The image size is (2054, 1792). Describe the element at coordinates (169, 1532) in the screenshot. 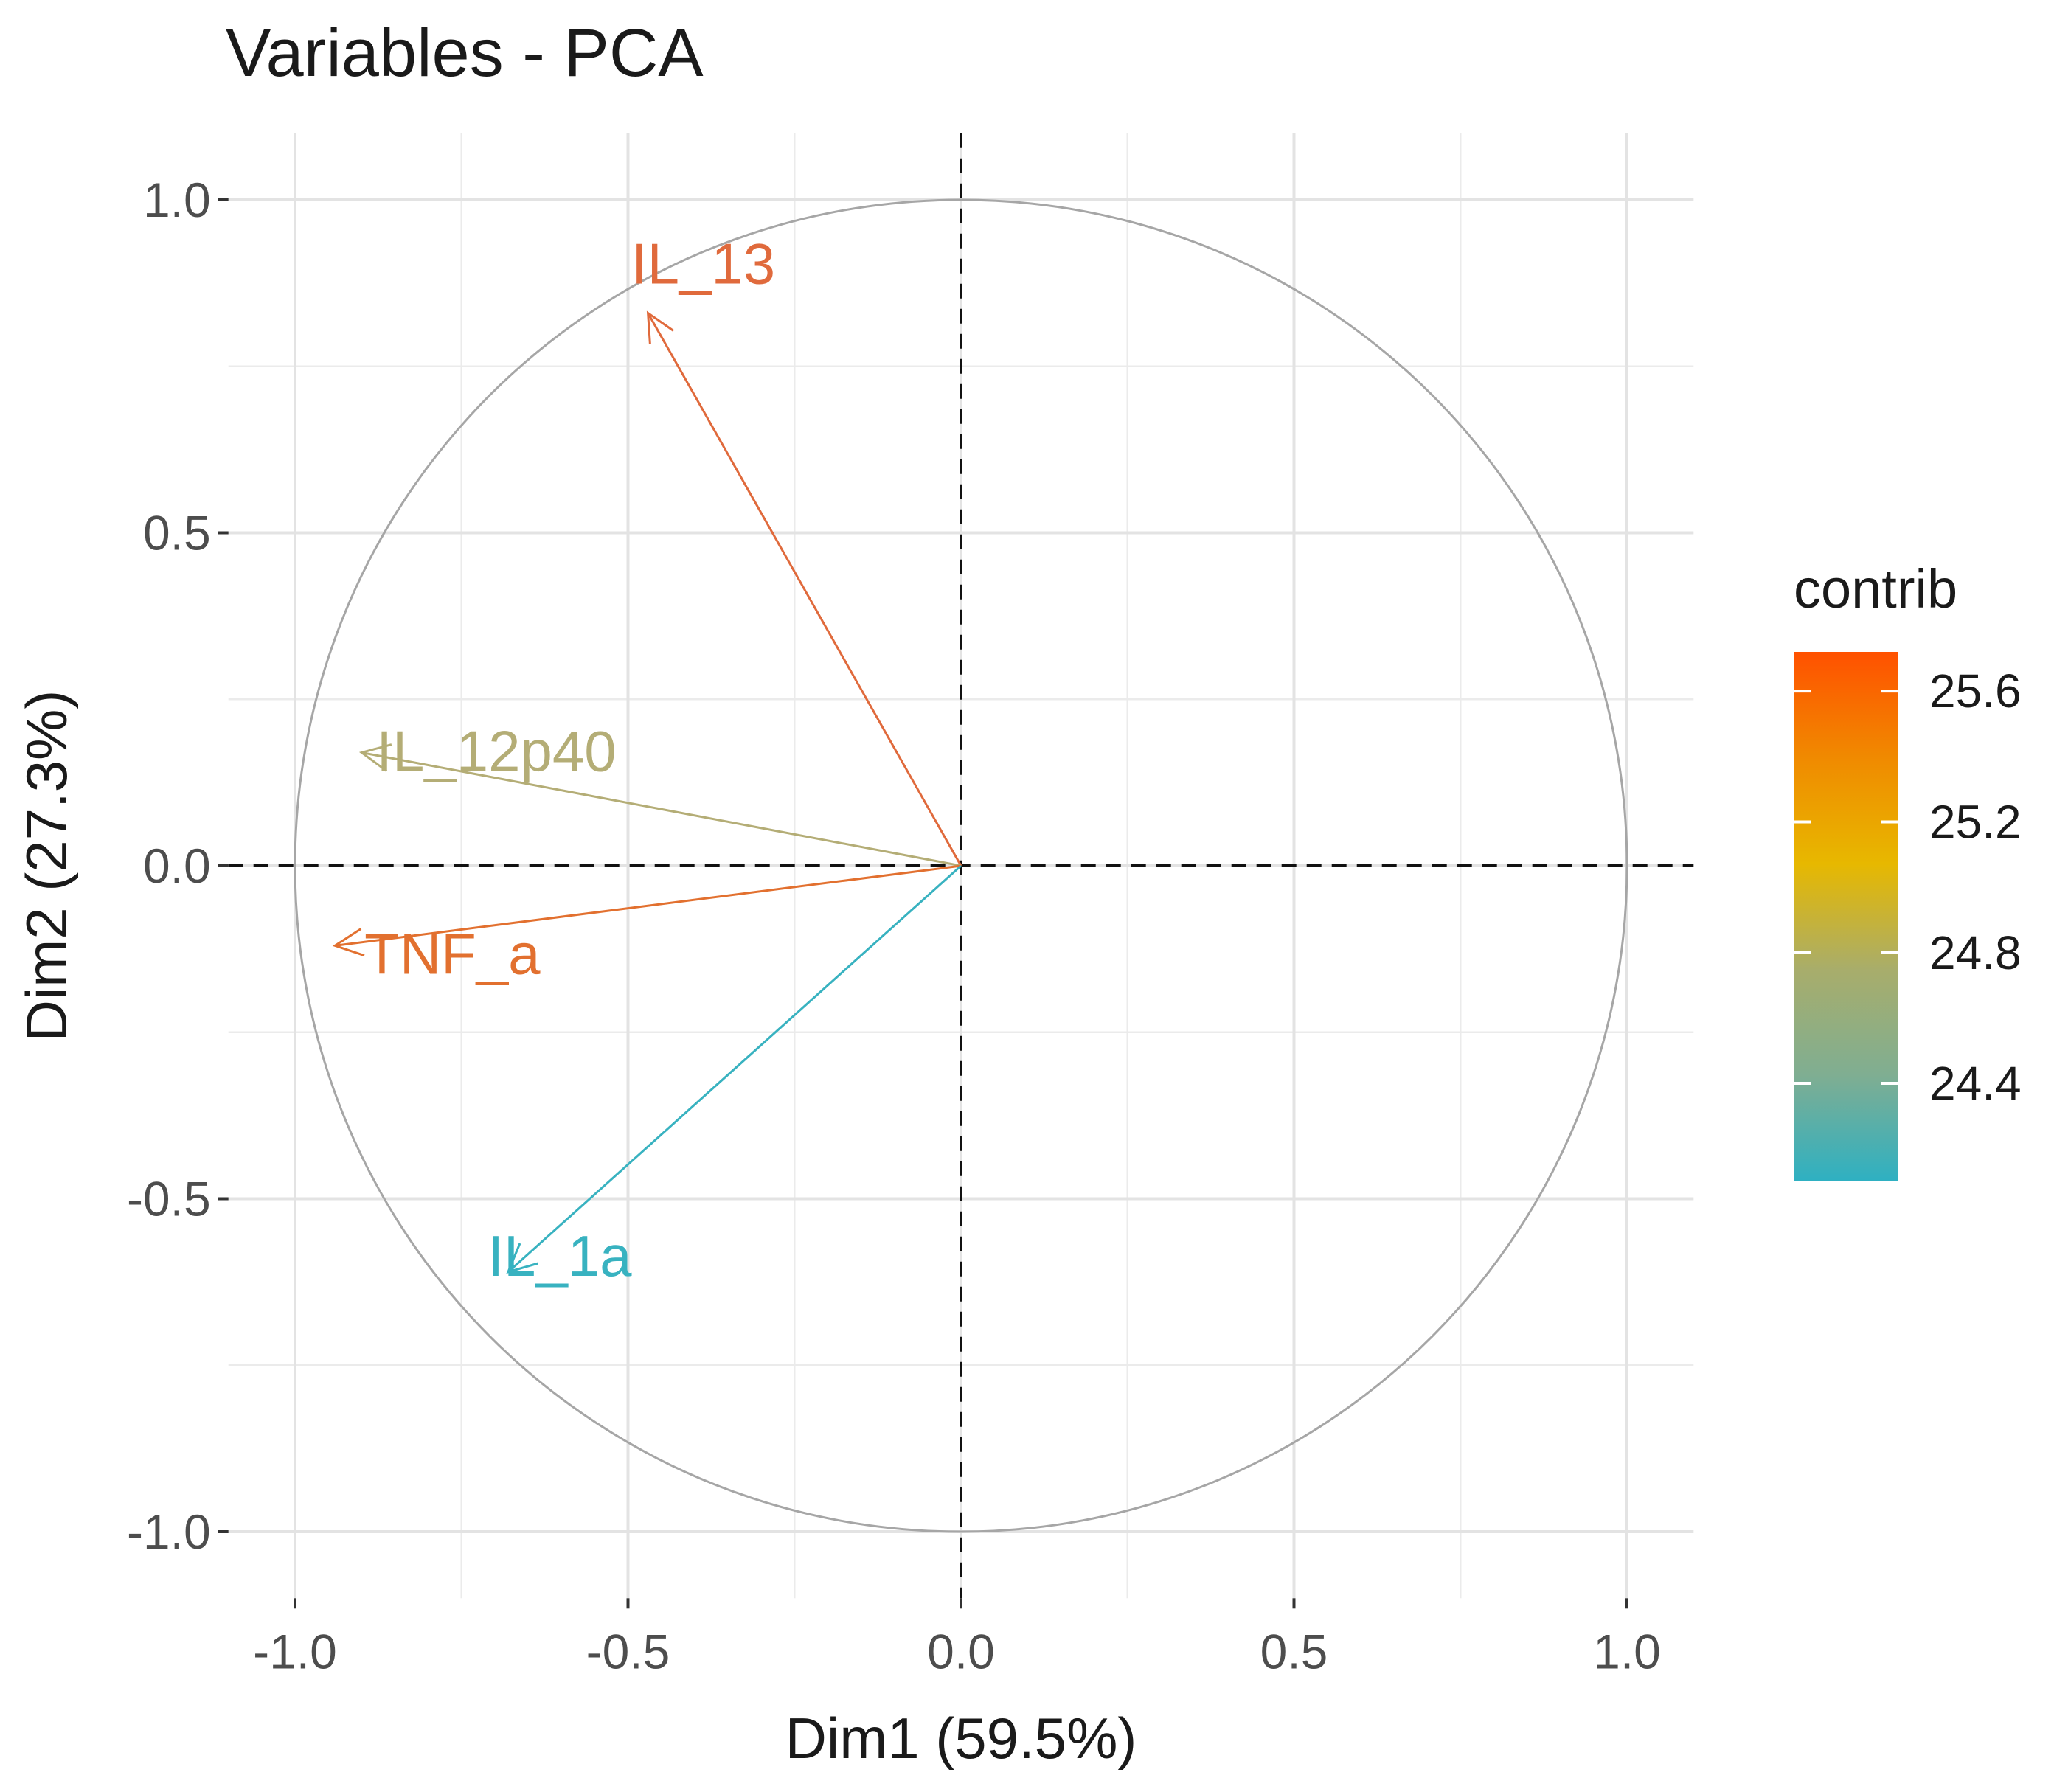

I see `y-tick-label: -1.0` at that location.